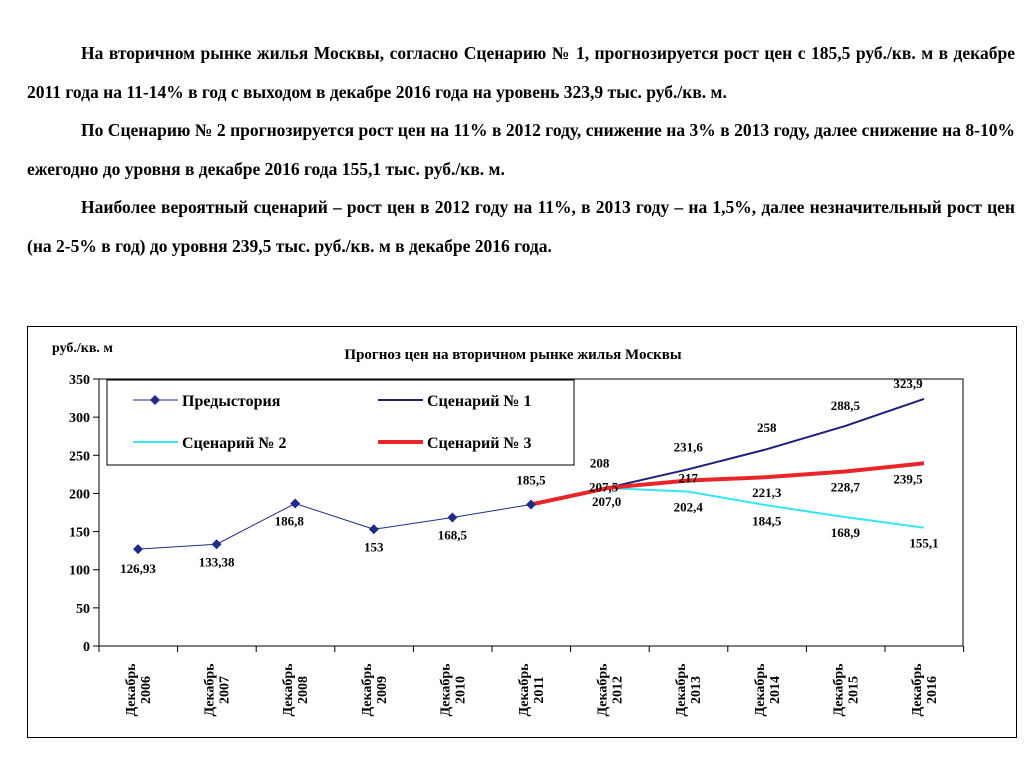  Describe the element at coordinates (79, 494) in the screenshot. I see `y-tick-label: 200` at that location.